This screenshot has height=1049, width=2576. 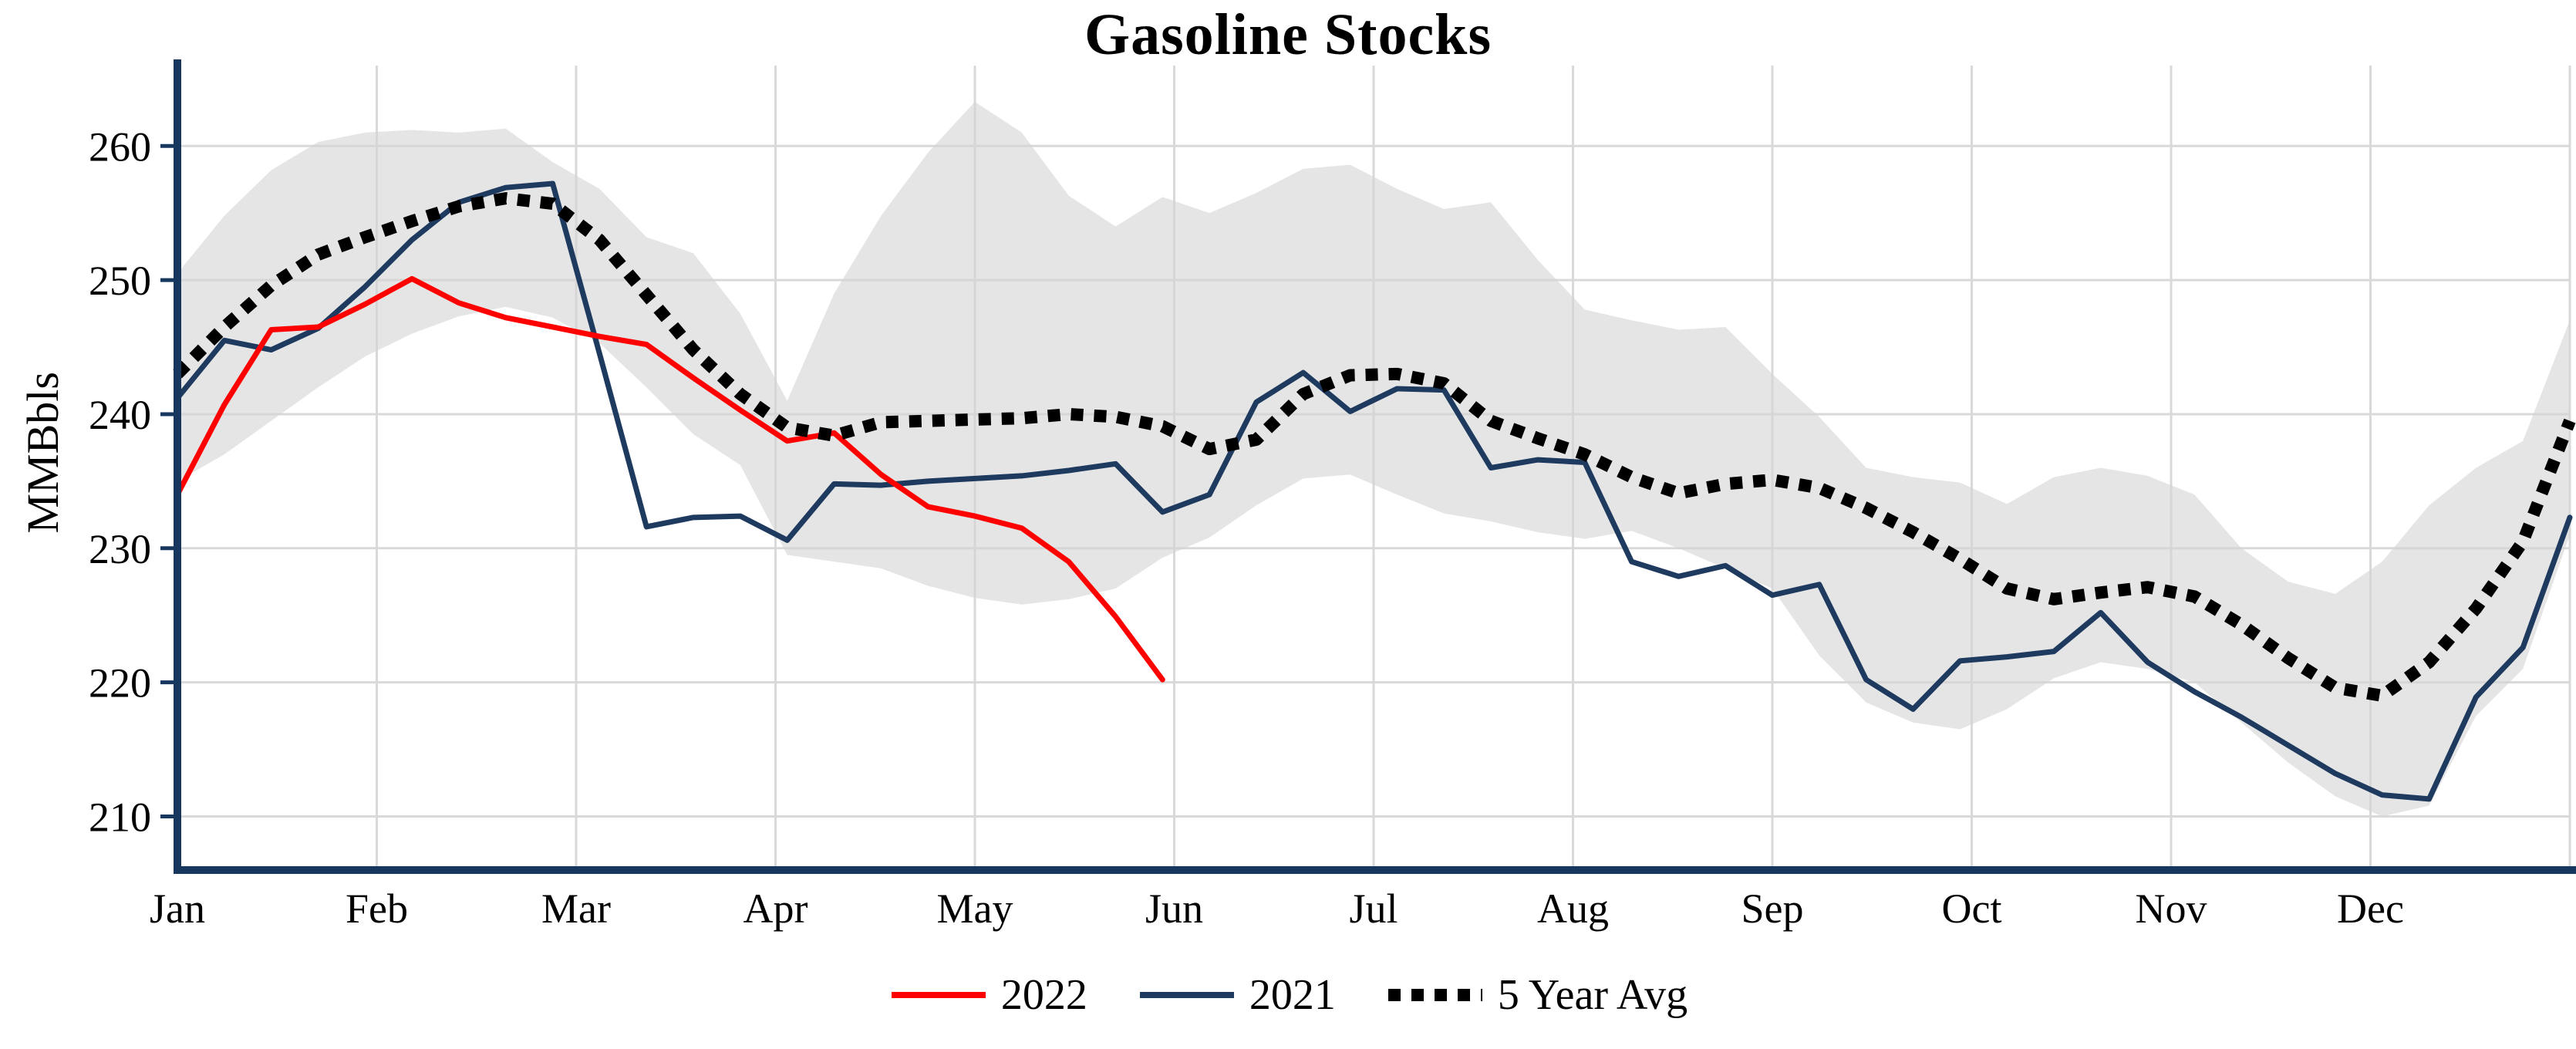 I want to click on chart-title: Gasoline Stocks, so click(x=1288, y=34).